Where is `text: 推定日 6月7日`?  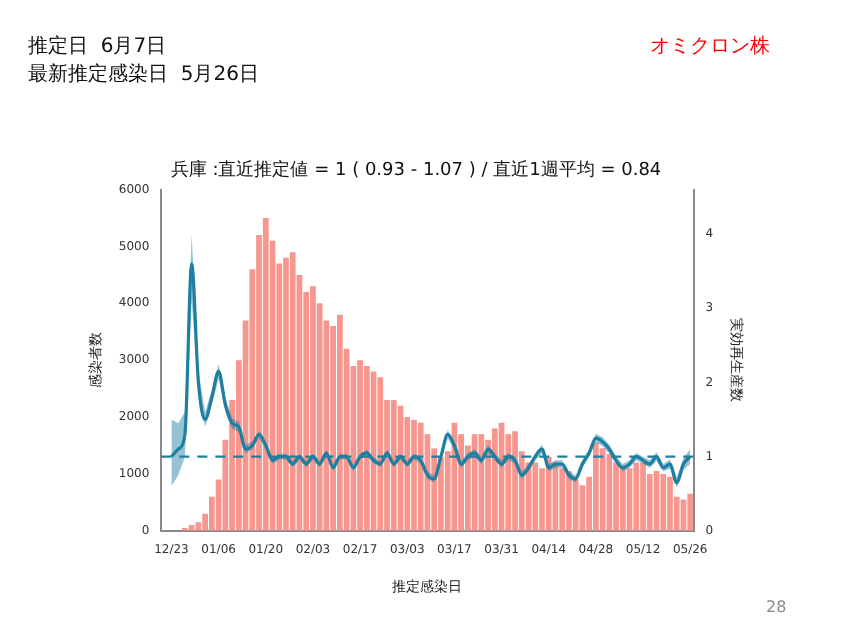 text: 推定日 6月7日 is located at coordinates (97, 46).